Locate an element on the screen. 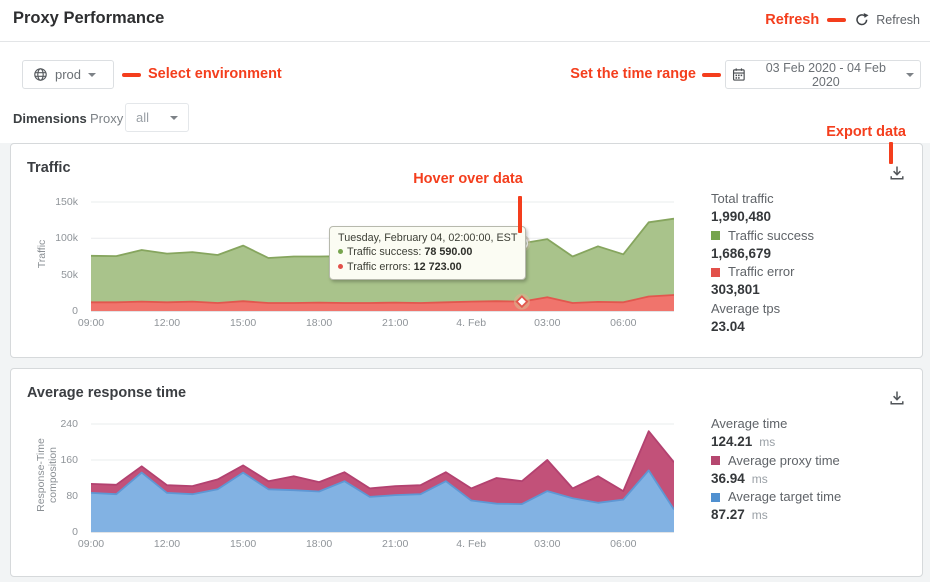 The width and height of the screenshot is (930, 582). response-card-title: Average response time is located at coordinates (107, 393).